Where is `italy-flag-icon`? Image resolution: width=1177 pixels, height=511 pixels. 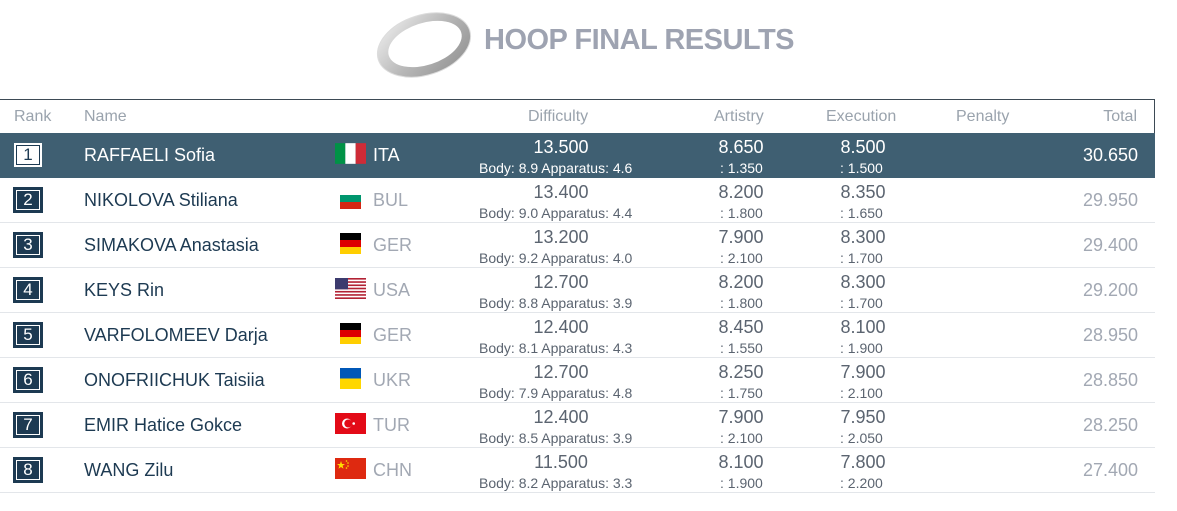
italy-flag-icon is located at coordinates (350, 153).